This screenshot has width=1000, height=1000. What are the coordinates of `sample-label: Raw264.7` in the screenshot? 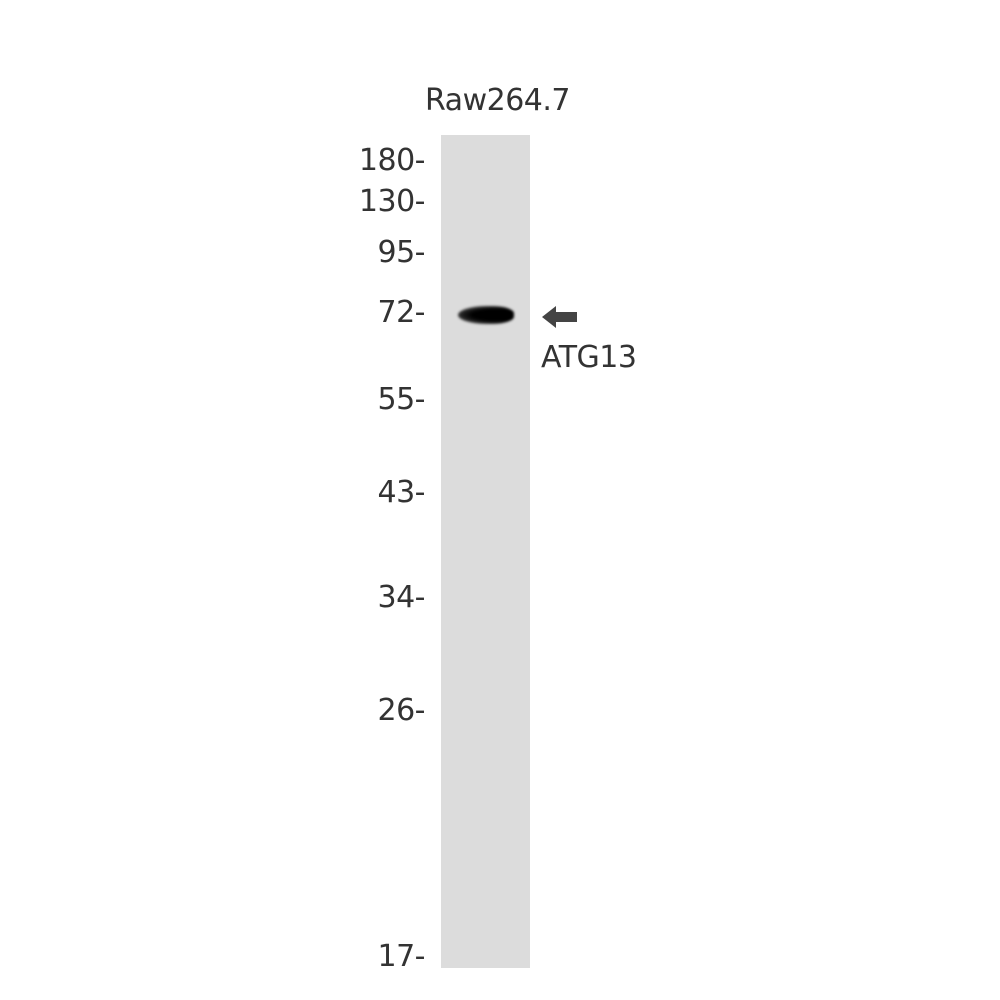 It's located at (498, 100).